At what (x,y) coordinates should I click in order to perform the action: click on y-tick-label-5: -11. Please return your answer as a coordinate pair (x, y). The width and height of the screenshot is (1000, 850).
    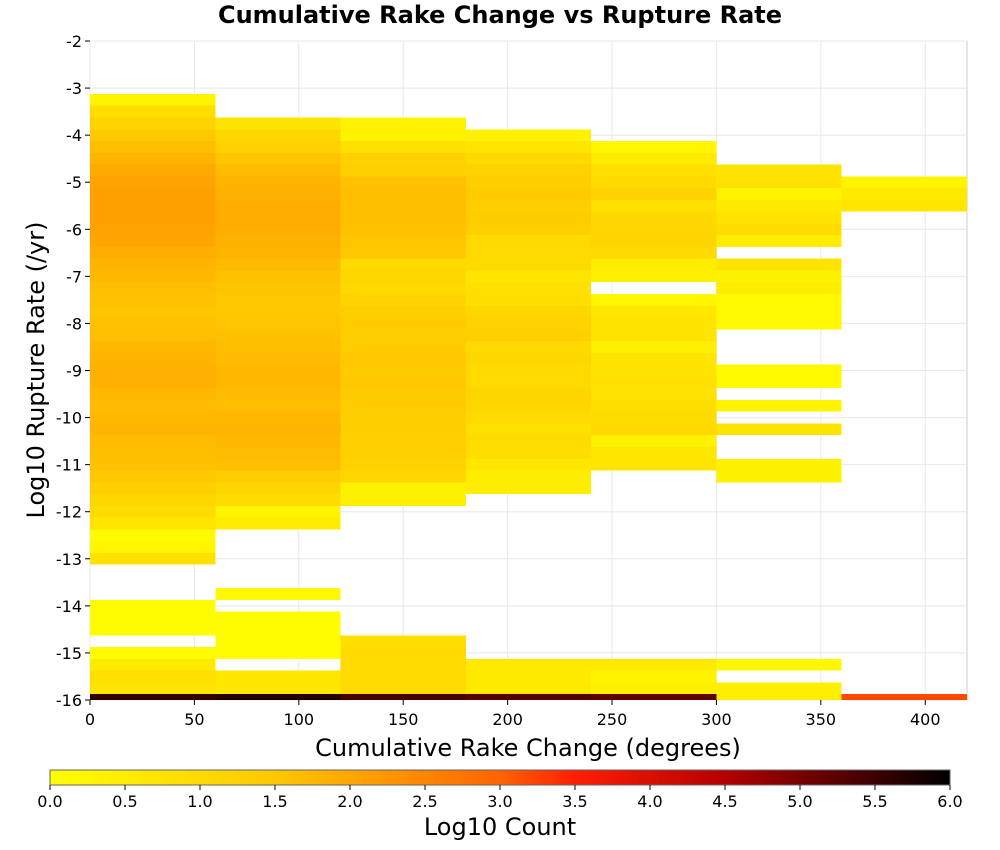
    Looking at the image, I should click on (69, 465).